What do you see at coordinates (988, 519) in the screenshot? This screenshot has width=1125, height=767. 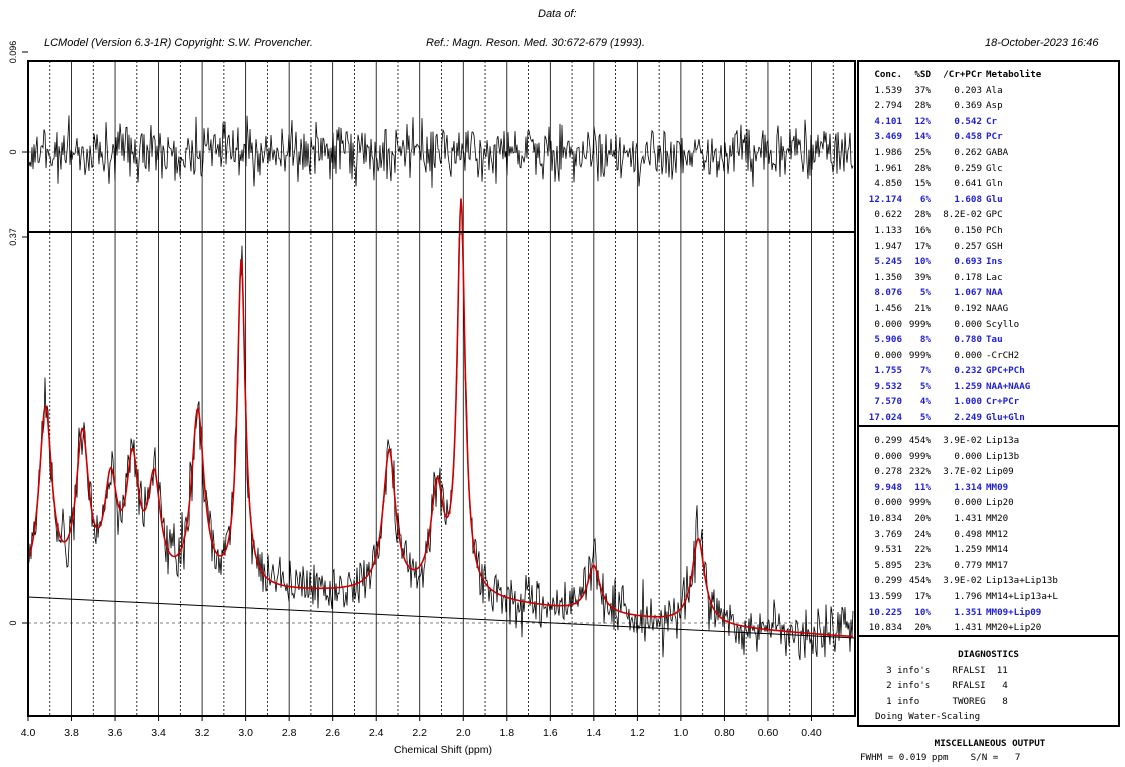 I see `lipid-row: 10.834 20% 1.431 MM20` at bounding box center [988, 519].